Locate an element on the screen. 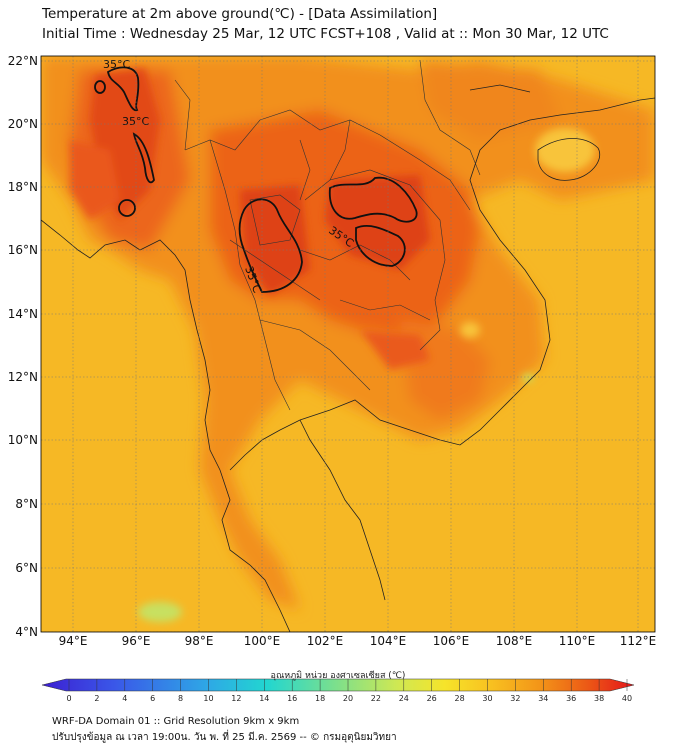  colorbar-tick-label: 0 is located at coordinates (68, 698).